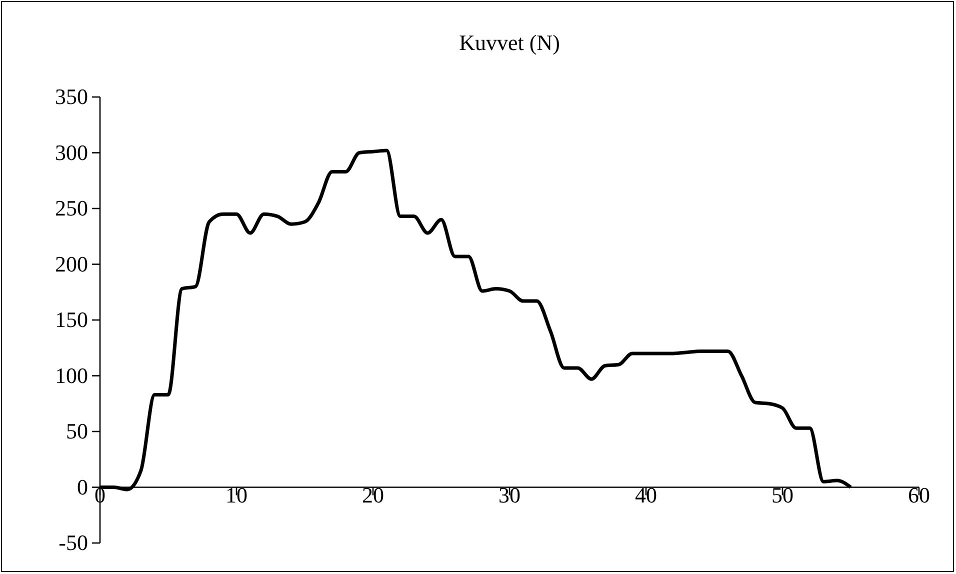 The image size is (956, 574). Describe the element at coordinates (373, 495) in the screenshot. I see `x-tick-label: 20` at that location.